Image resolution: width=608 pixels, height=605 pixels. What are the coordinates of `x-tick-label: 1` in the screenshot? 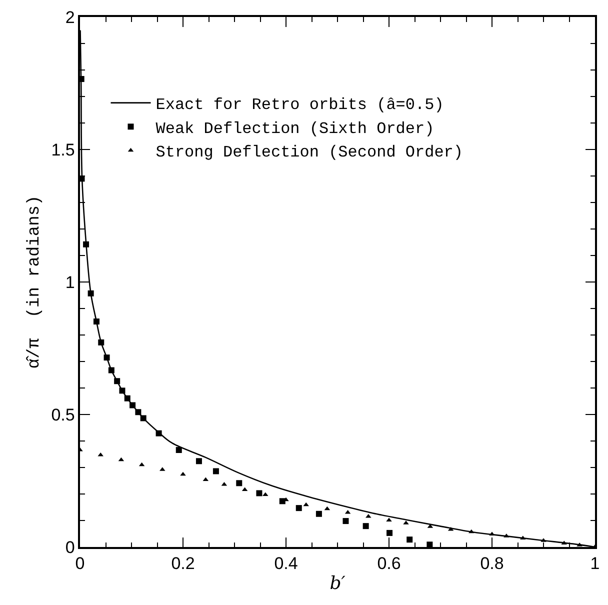 It's located at (595, 564).